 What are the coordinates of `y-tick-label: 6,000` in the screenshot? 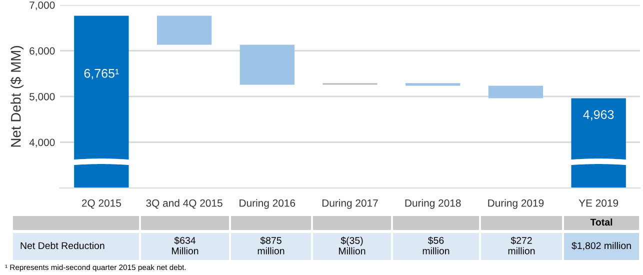 It's located at (42, 51).